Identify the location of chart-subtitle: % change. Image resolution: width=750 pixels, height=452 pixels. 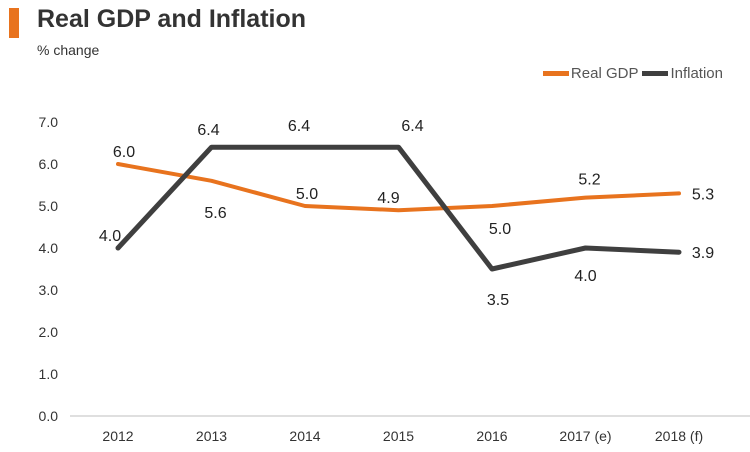
(68, 50).